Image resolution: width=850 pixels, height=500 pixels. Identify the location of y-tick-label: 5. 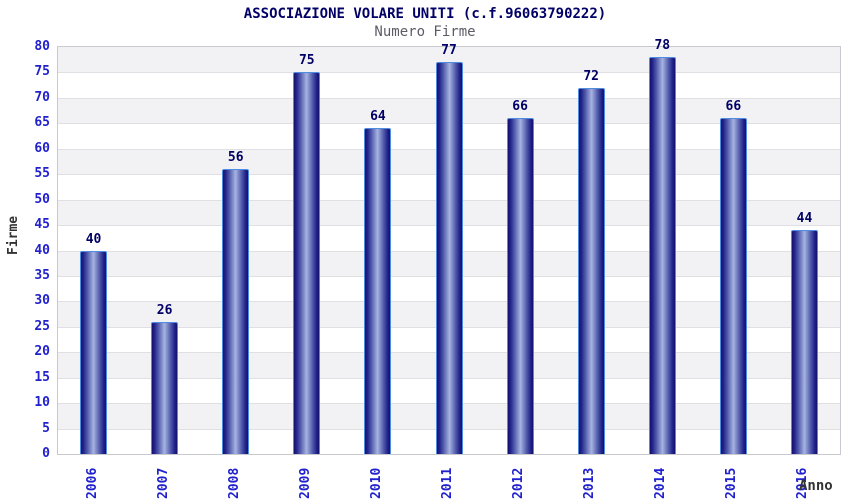
(46, 428).